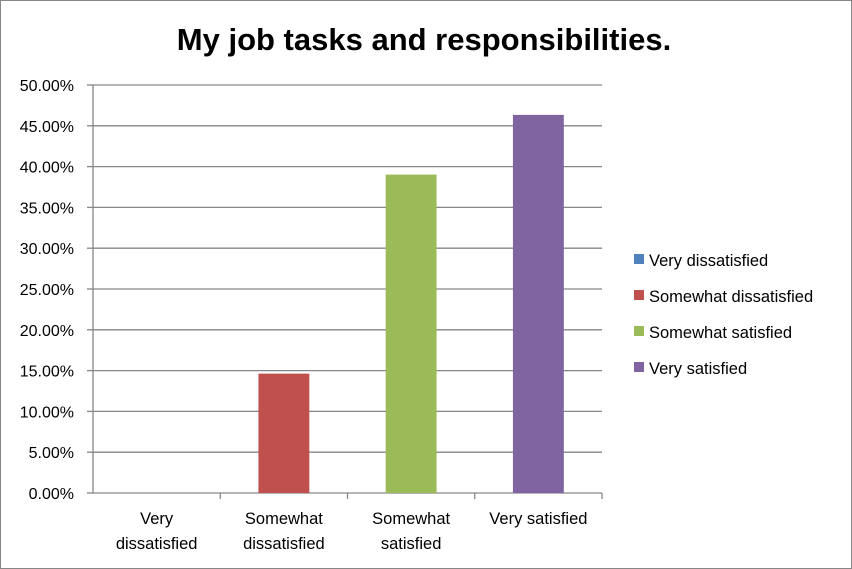 Image resolution: width=852 pixels, height=569 pixels. Describe the element at coordinates (47, 372) in the screenshot. I see `y-tick-label: 15.00%` at that location.